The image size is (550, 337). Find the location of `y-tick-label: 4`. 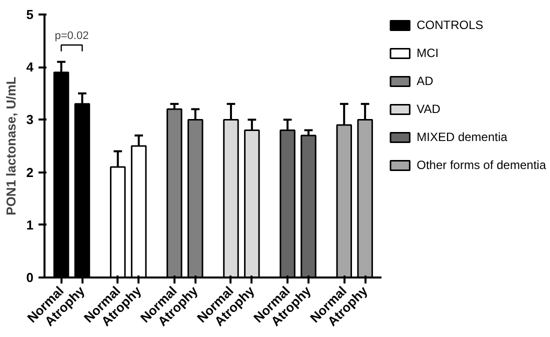

y-tick-label: 4 is located at coordinates (30, 67).